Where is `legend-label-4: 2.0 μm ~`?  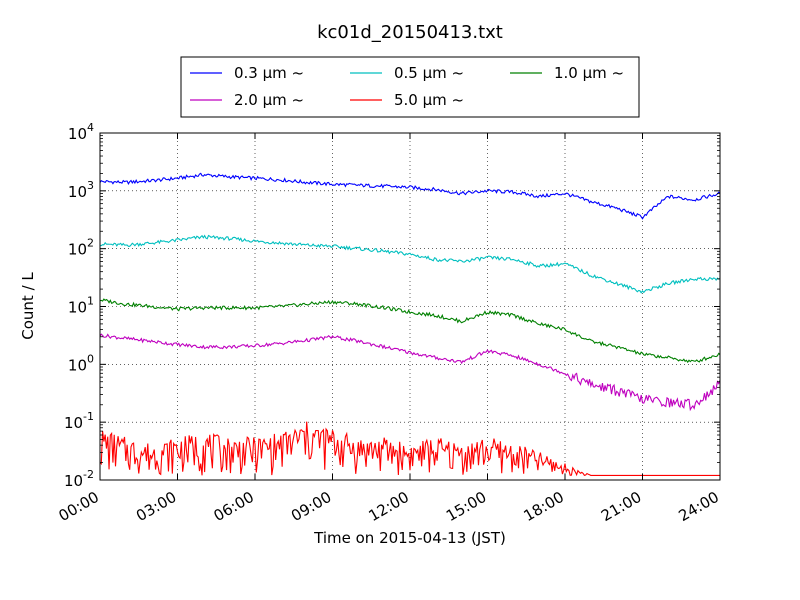
legend-label-4: 2.0 μm ~ is located at coordinates (269, 100).